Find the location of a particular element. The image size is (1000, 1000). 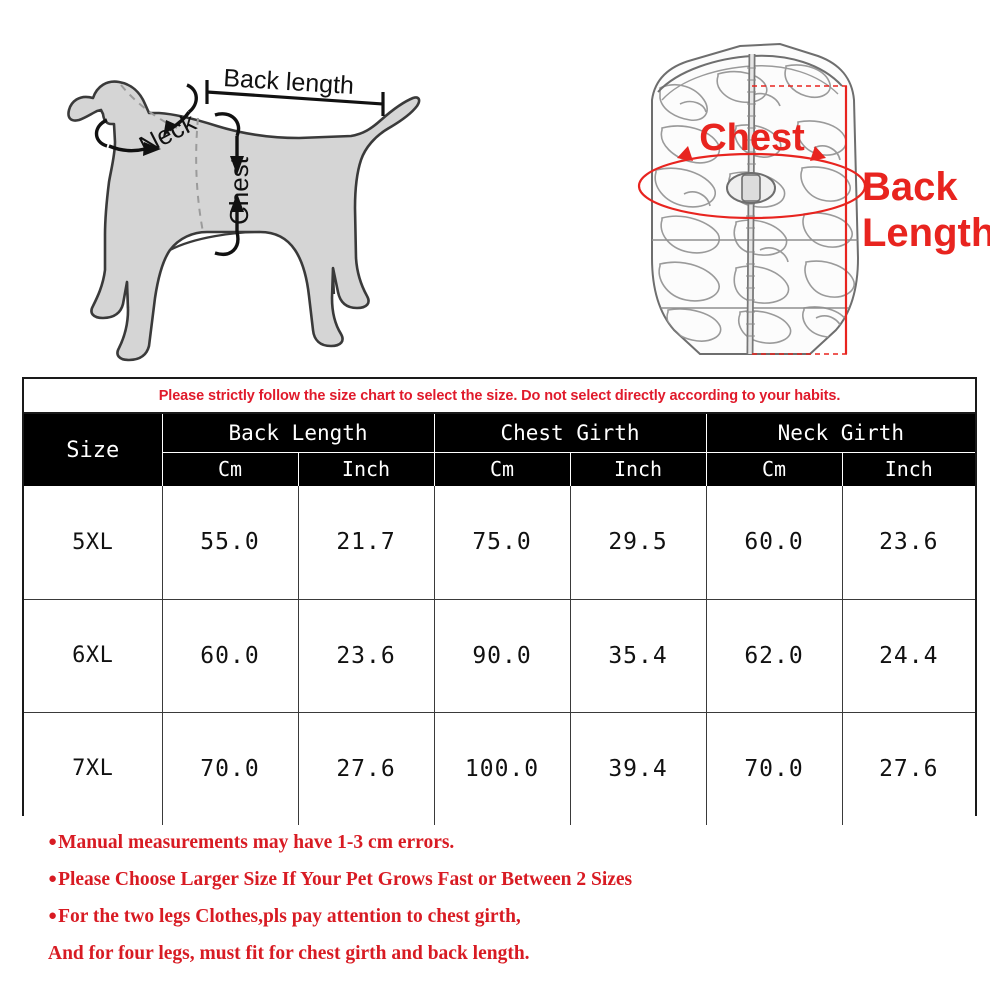

column-header-chest-cm: Cm is located at coordinates (502, 468).